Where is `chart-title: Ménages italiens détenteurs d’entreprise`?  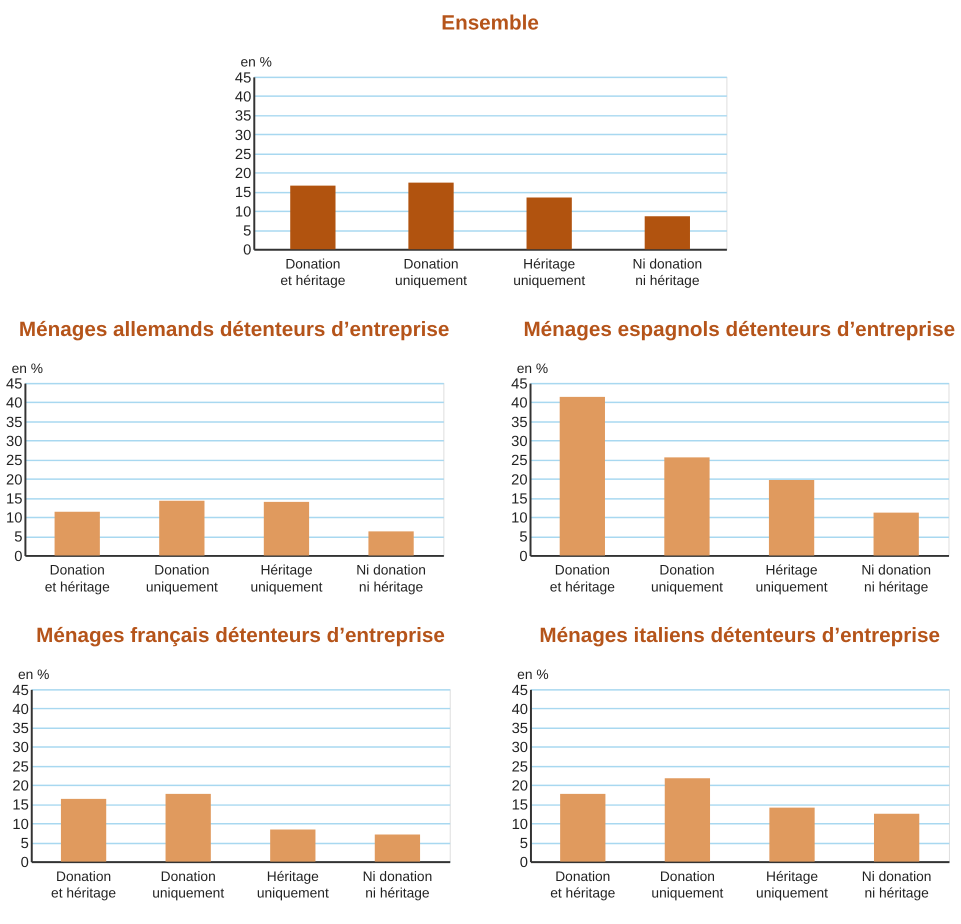
chart-title: Ménages italiens détenteurs d’entreprise is located at coordinates (739, 636).